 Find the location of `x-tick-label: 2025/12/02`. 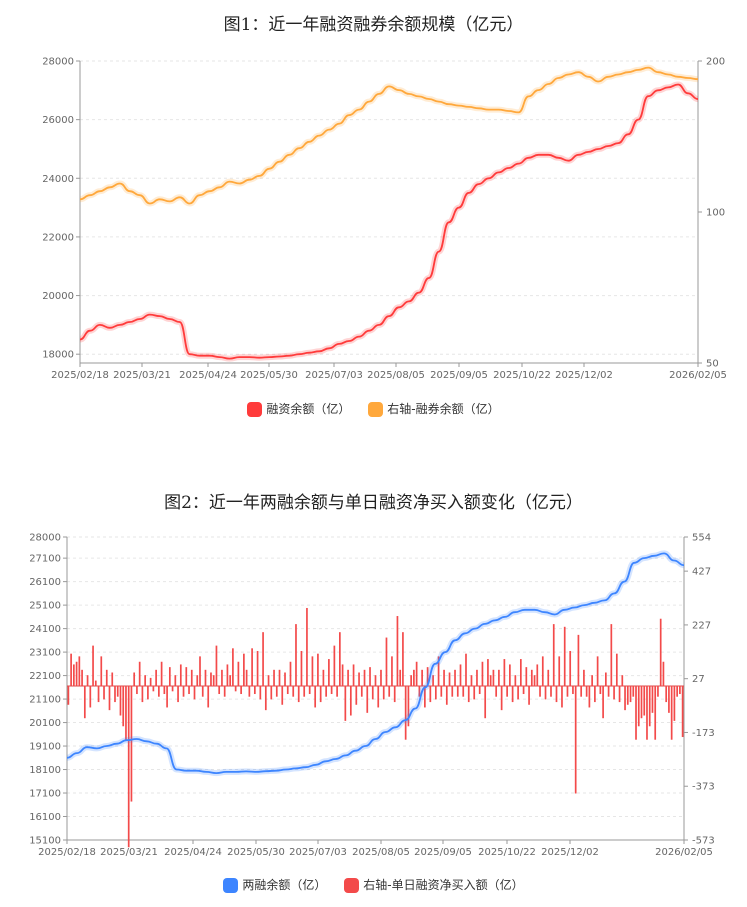

x-tick-label: 2025/12/02 is located at coordinates (570, 852).